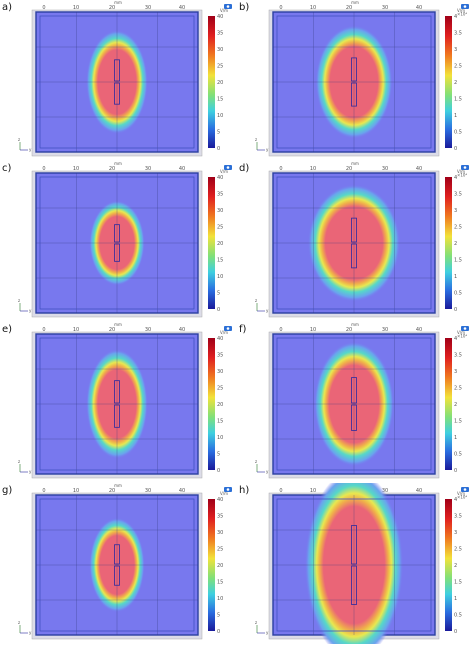 The height and width of the screenshot is (645, 474). What do you see at coordinates (220, 500) in the screenshot?
I see `colorbar-tick-label: 40` at bounding box center [220, 500].